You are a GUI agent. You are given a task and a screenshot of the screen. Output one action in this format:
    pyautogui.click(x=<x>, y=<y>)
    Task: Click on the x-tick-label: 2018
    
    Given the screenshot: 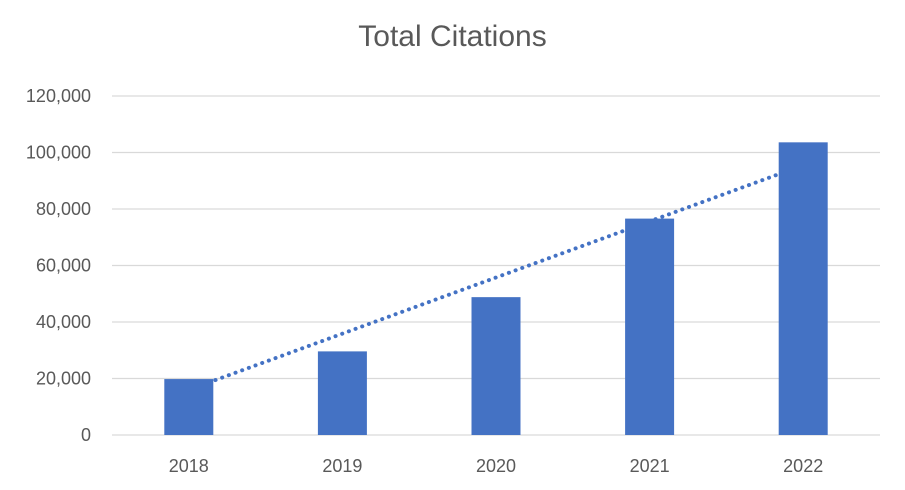 What is the action you would take?
    pyautogui.click(x=189, y=466)
    